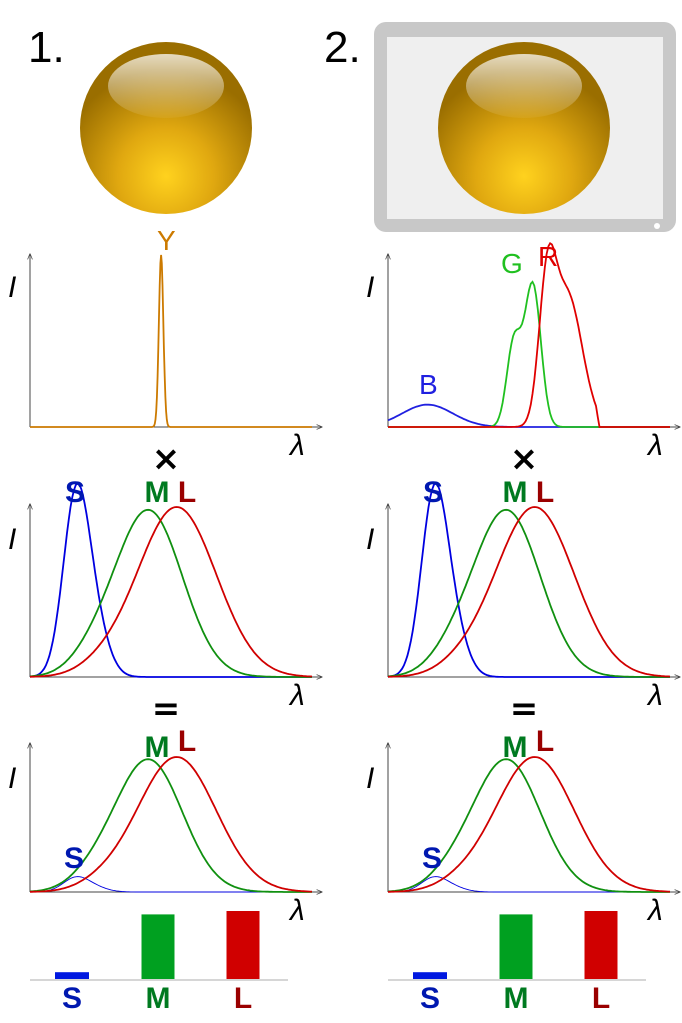 The height and width of the screenshot is (1023, 682). What do you see at coordinates (166, 240) in the screenshot?
I see `peak-label-y: Y` at bounding box center [166, 240].